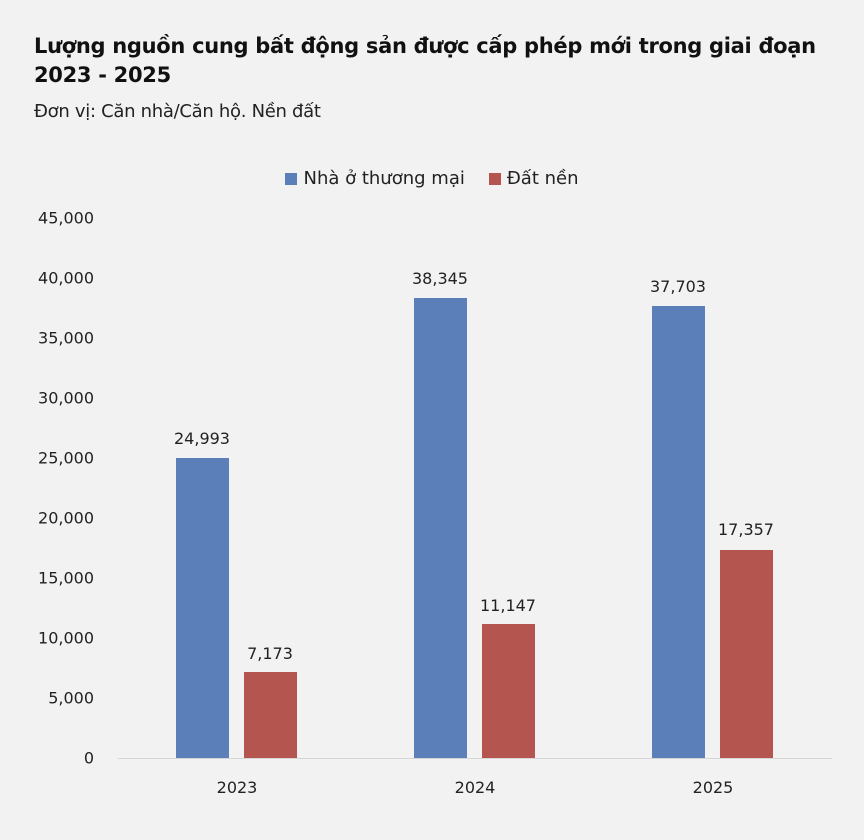 The height and width of the screenshot is (840, 864). I want to click on bar-2025-commercial-housing, so click(678, 532).